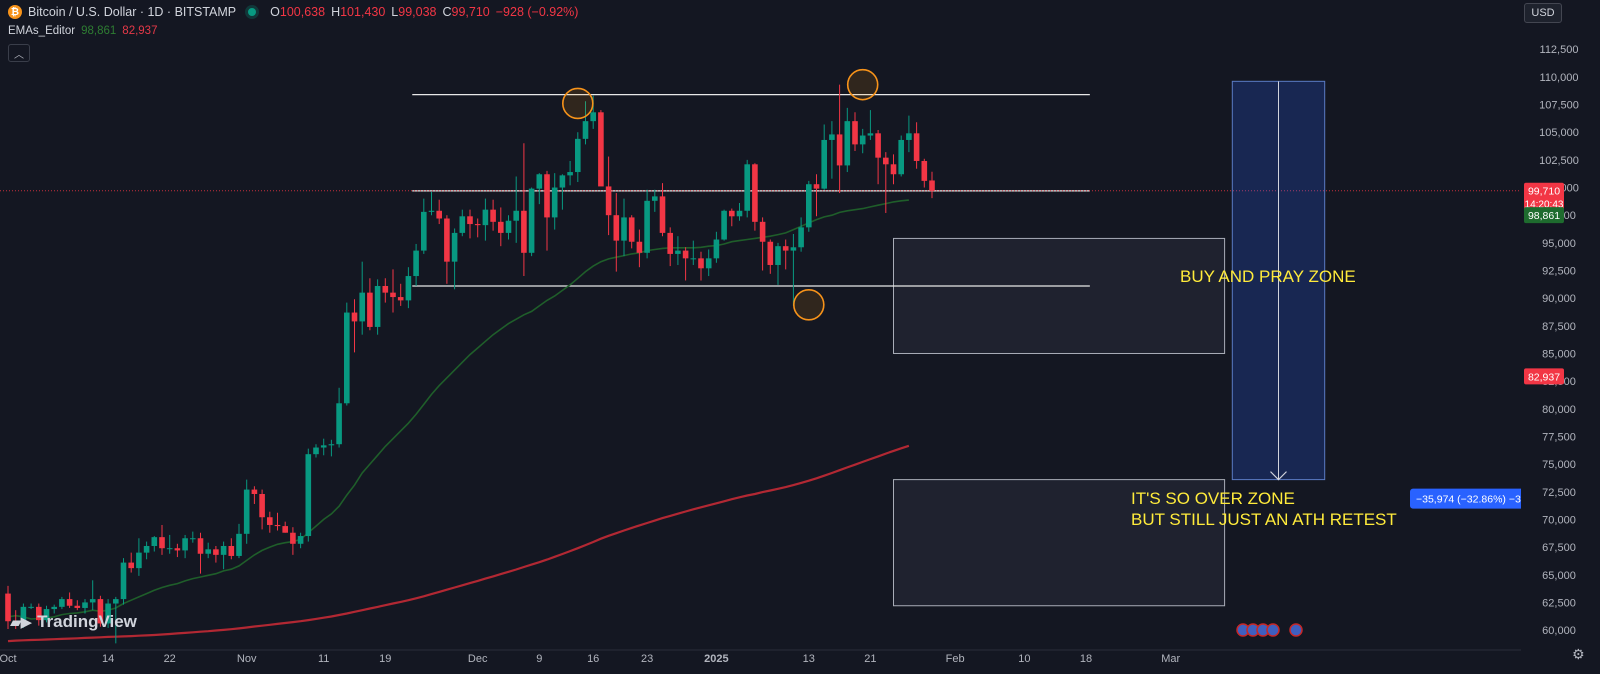 Image resolution: width=1600 pixels, height=674 pixels. What do you see at coordinates (132, 12) in the screenshot?
I see `symbol-title: Bitcoin / U.S. Dollar · 1D · BITSTAMP` at bounding box center [132, 12].